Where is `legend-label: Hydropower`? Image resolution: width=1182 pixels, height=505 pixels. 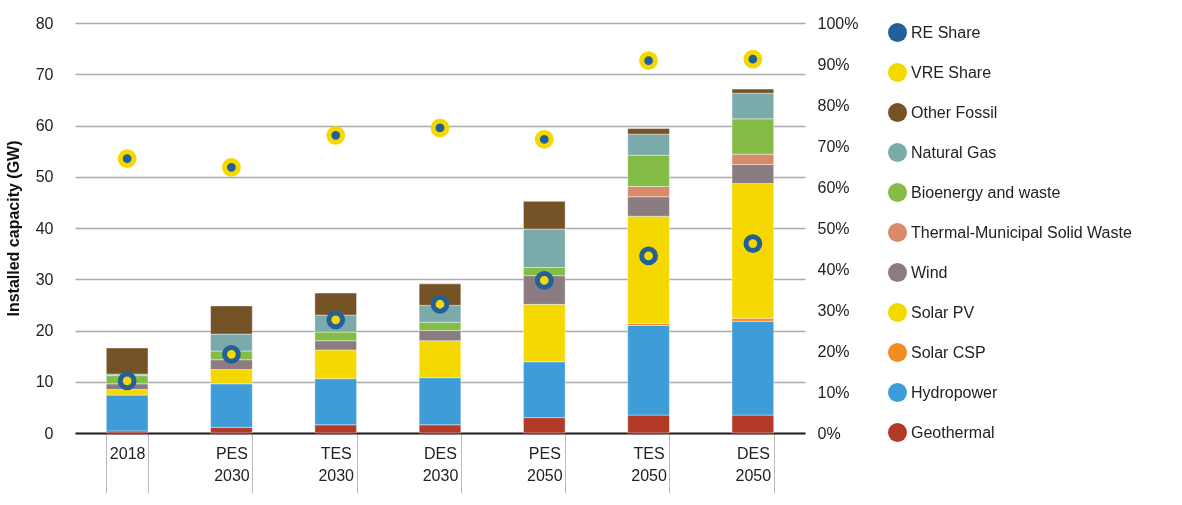 legend-label: Hydropower is located at coordinates (954, 392).